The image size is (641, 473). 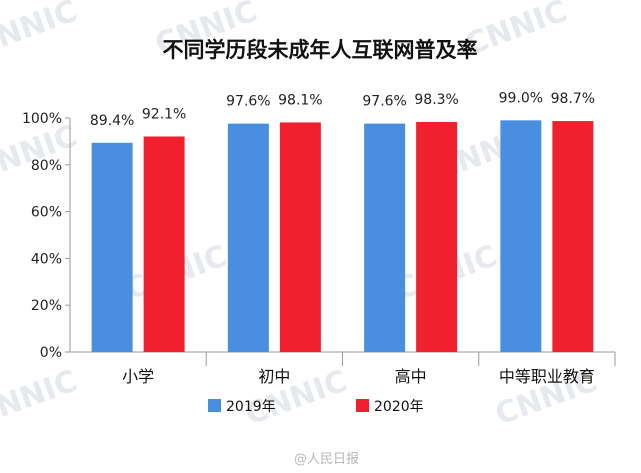 I want to click on data-label: 98.3%, so click(x=436, y=100).